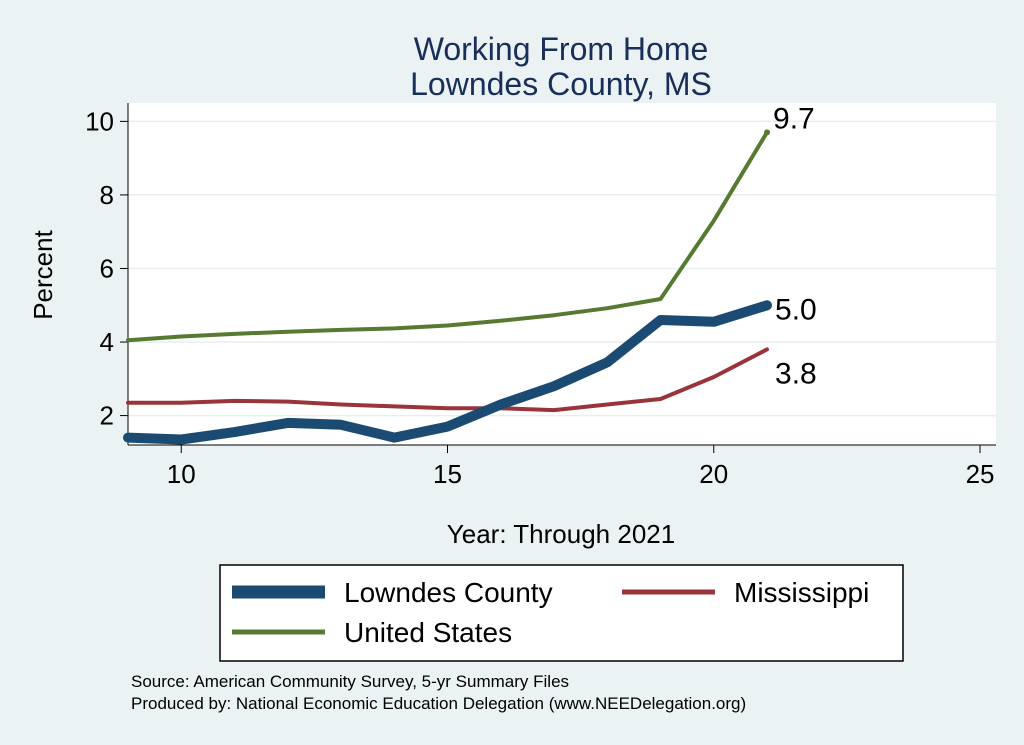 The height and width of the screenshot is (745, 1024). I want to click on end-marker-united-states, so click(767, 132).